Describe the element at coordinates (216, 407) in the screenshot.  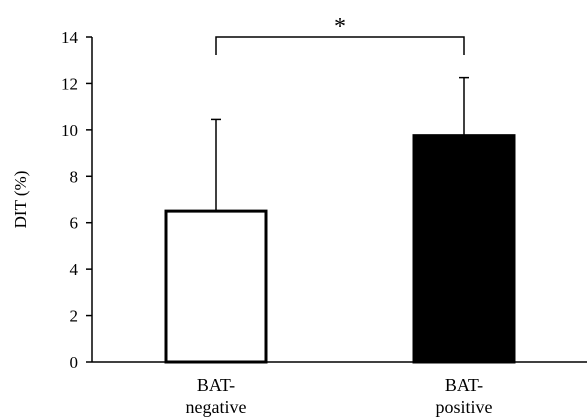
I see `category-label-line2: negative` at that location.